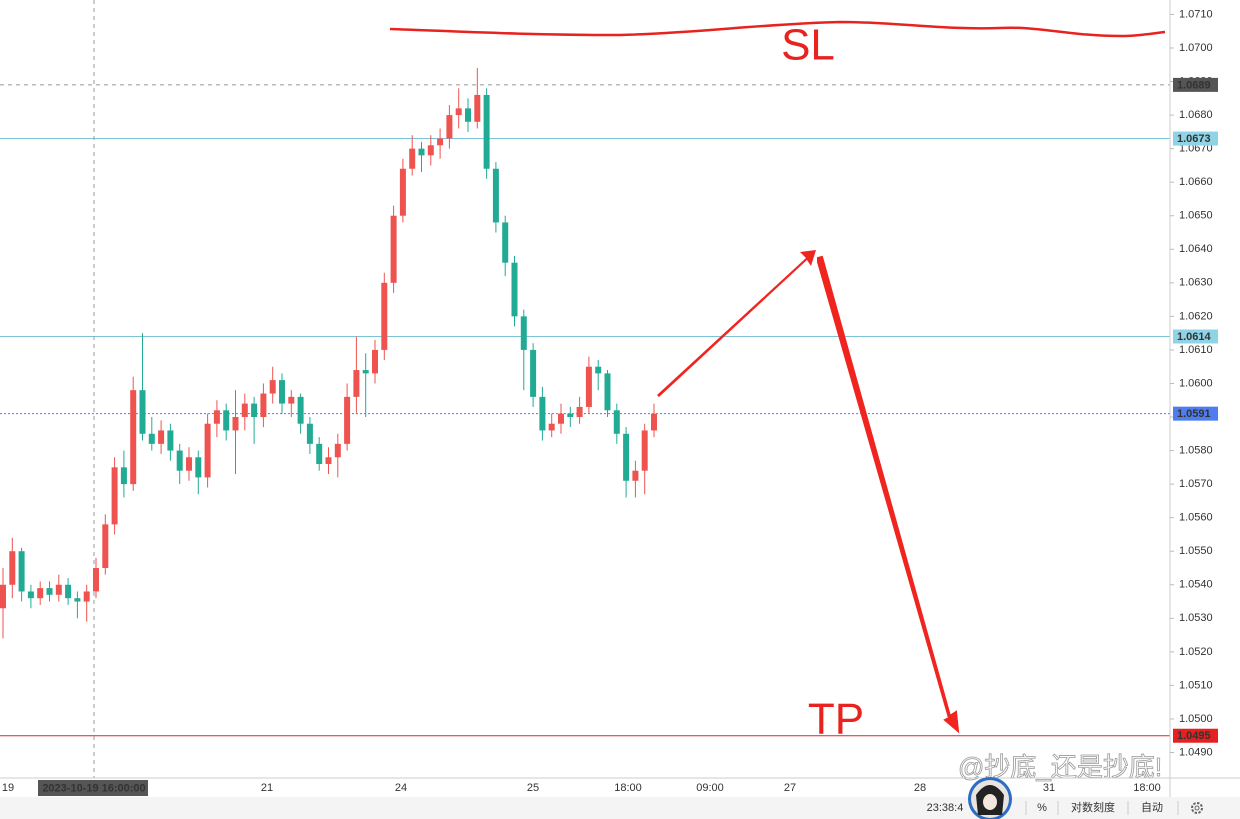 The image size is (1240, 819). Describe the element at coordinates (533, 788) in the screenshot. I see `x-tick-label: 25` at that location.